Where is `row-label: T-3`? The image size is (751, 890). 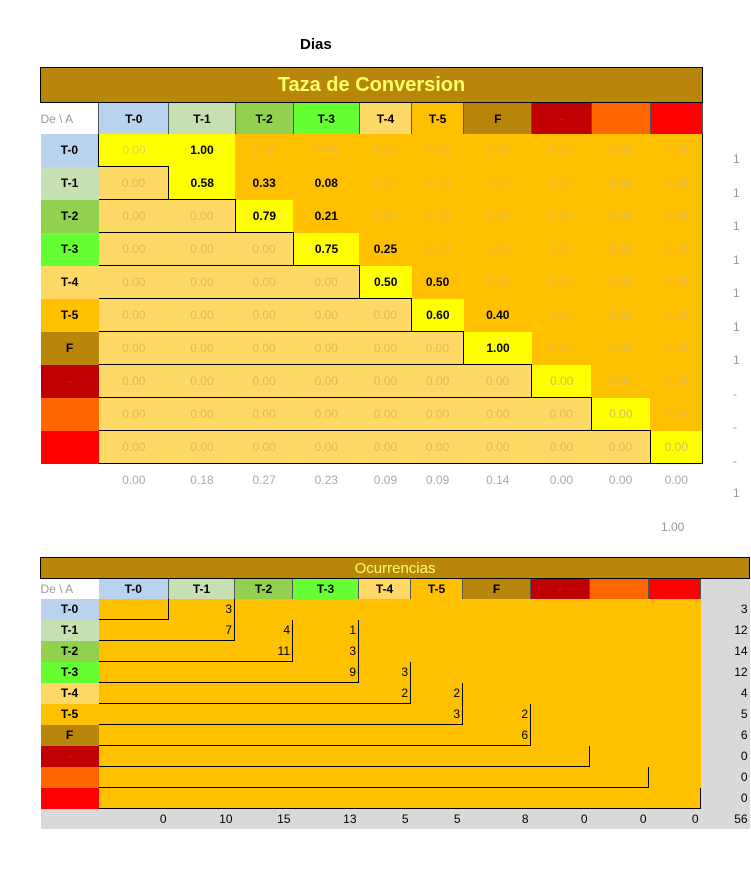 row-label: T-3 is located at coordinates (69, 249).